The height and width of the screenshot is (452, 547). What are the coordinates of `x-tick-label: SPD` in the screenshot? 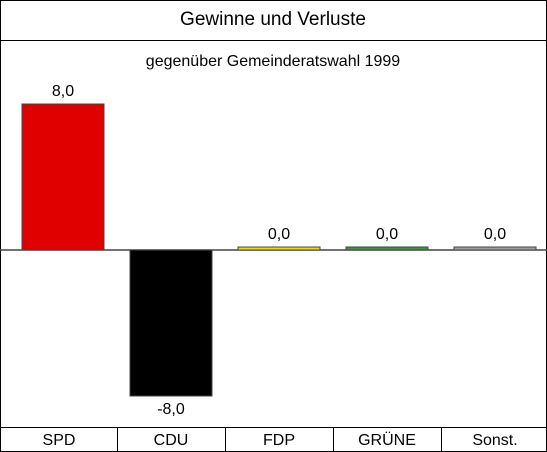 It's located at (59, 440).